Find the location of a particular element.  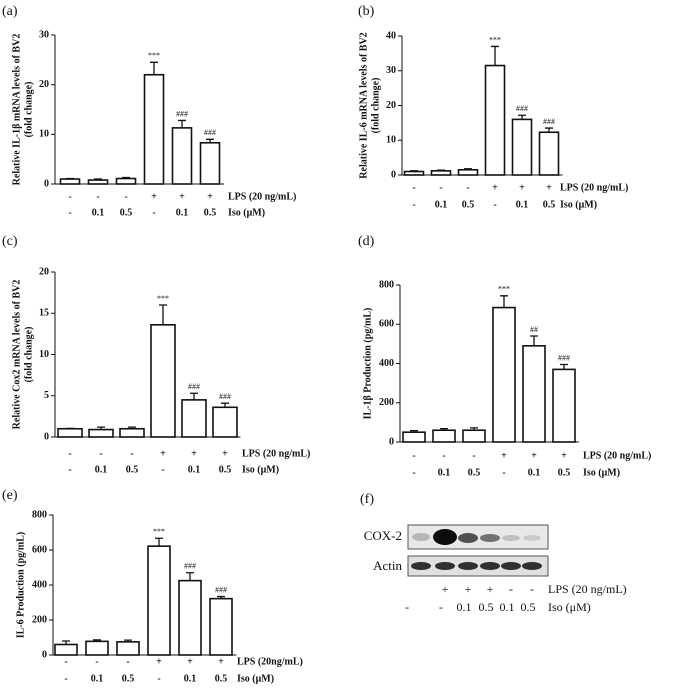

condition-row-label: LPS (20 ng/mL) is located at coordinates (276, 453).